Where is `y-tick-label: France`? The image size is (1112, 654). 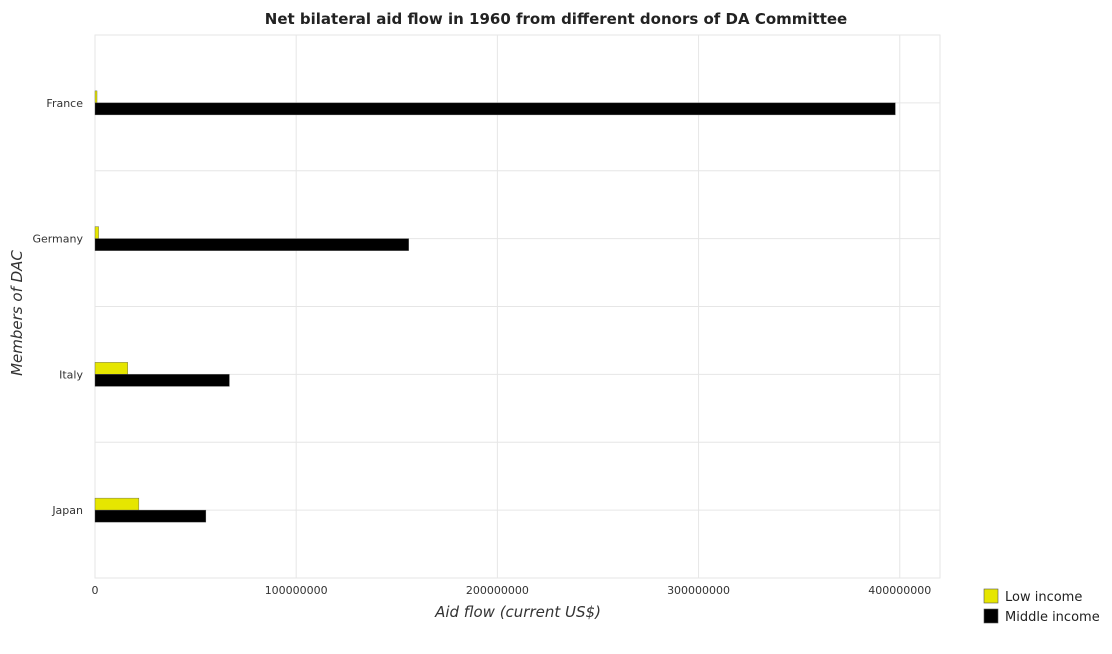
y-tick-label: France is located at coordinates (64, 103).